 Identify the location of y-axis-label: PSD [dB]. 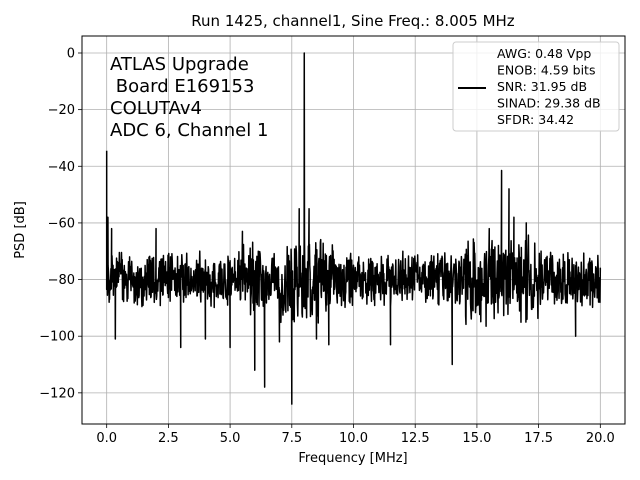
(20, 230).